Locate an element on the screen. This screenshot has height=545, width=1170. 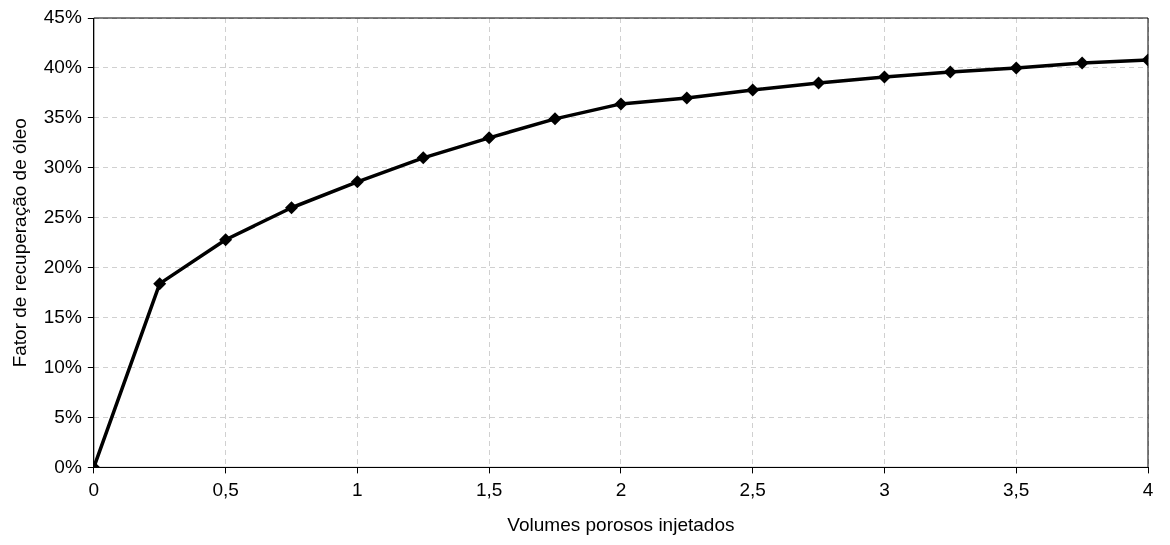
x-tick-label: 0 is located at coordinates (94, 490).